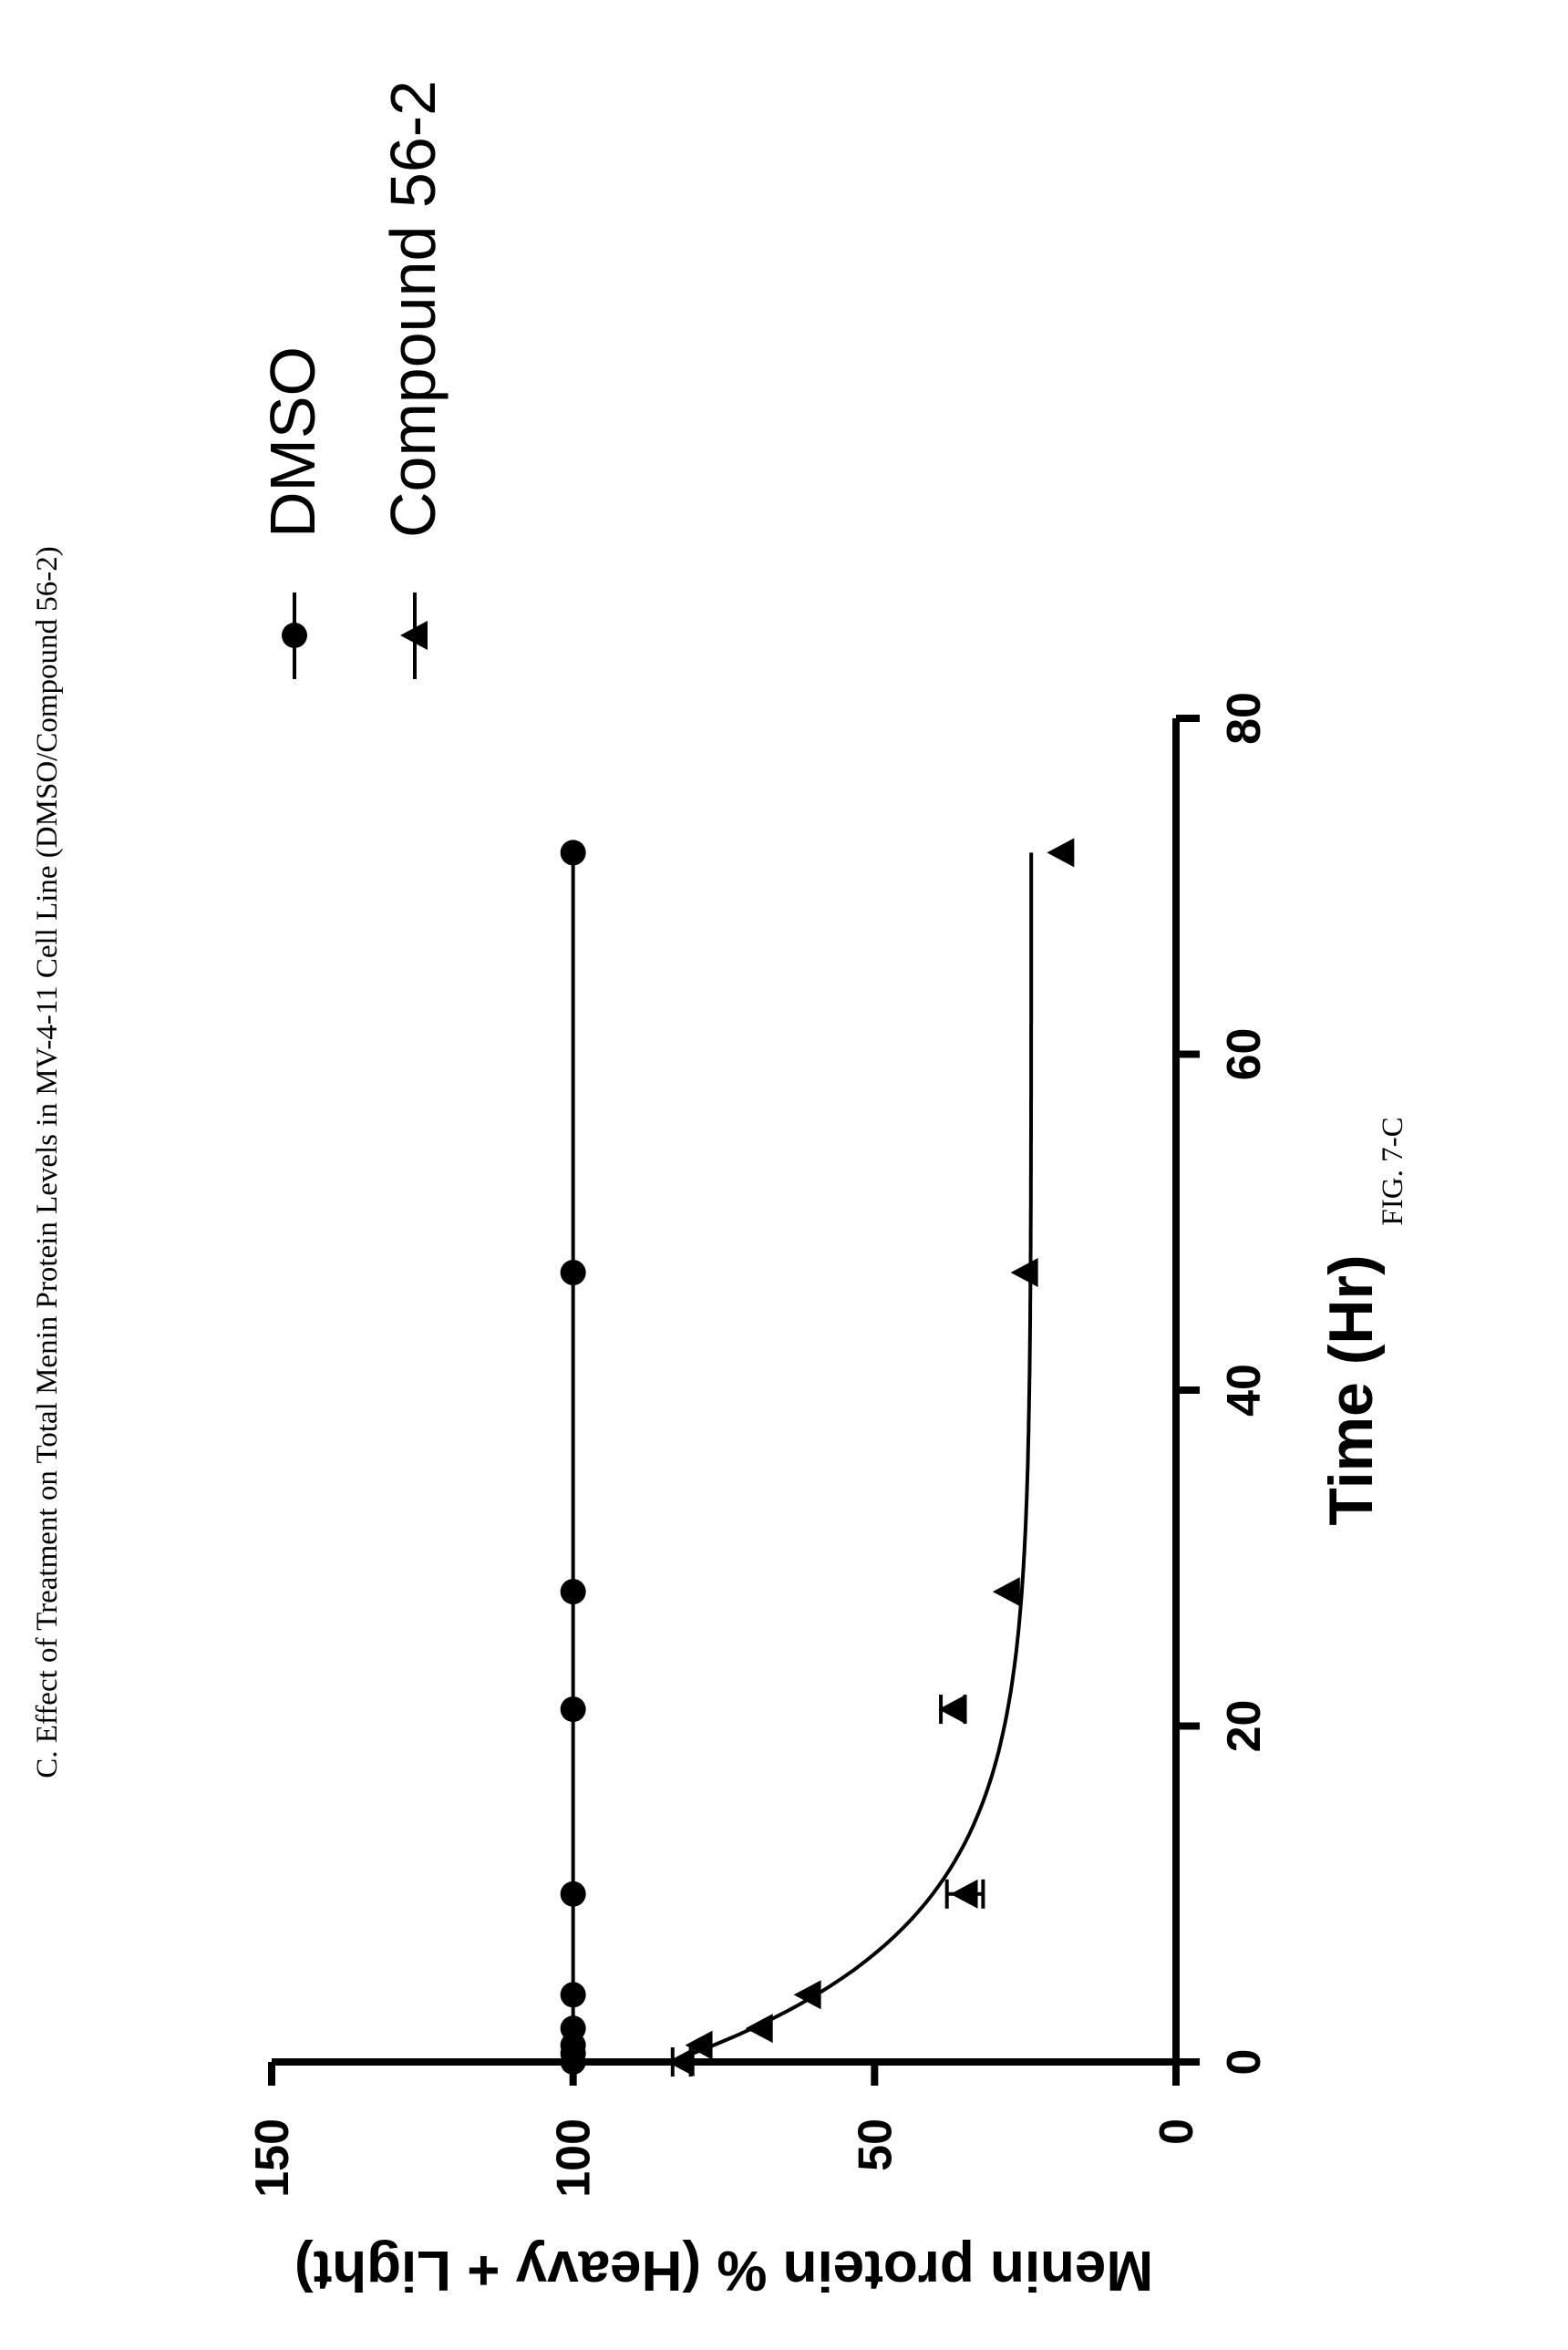  Describe the element at coordinates (875, 2145) in the screenshot. I see `y-tick-label: 50` at that location.